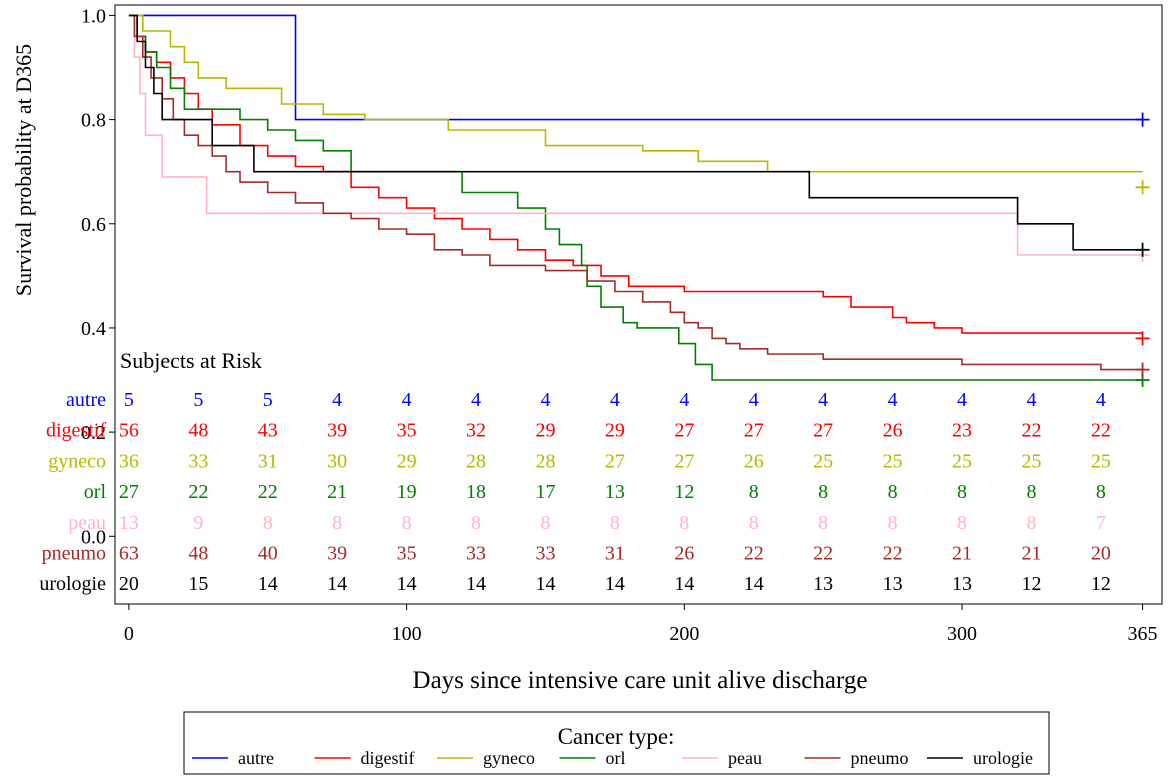 Image resolution: width=1176 pixels, height=778 pixels. What do you see at coordinates (86, 400) in the screenshot?
I see `risk-row-label-autre: autre` at bounding box center [86, 400].